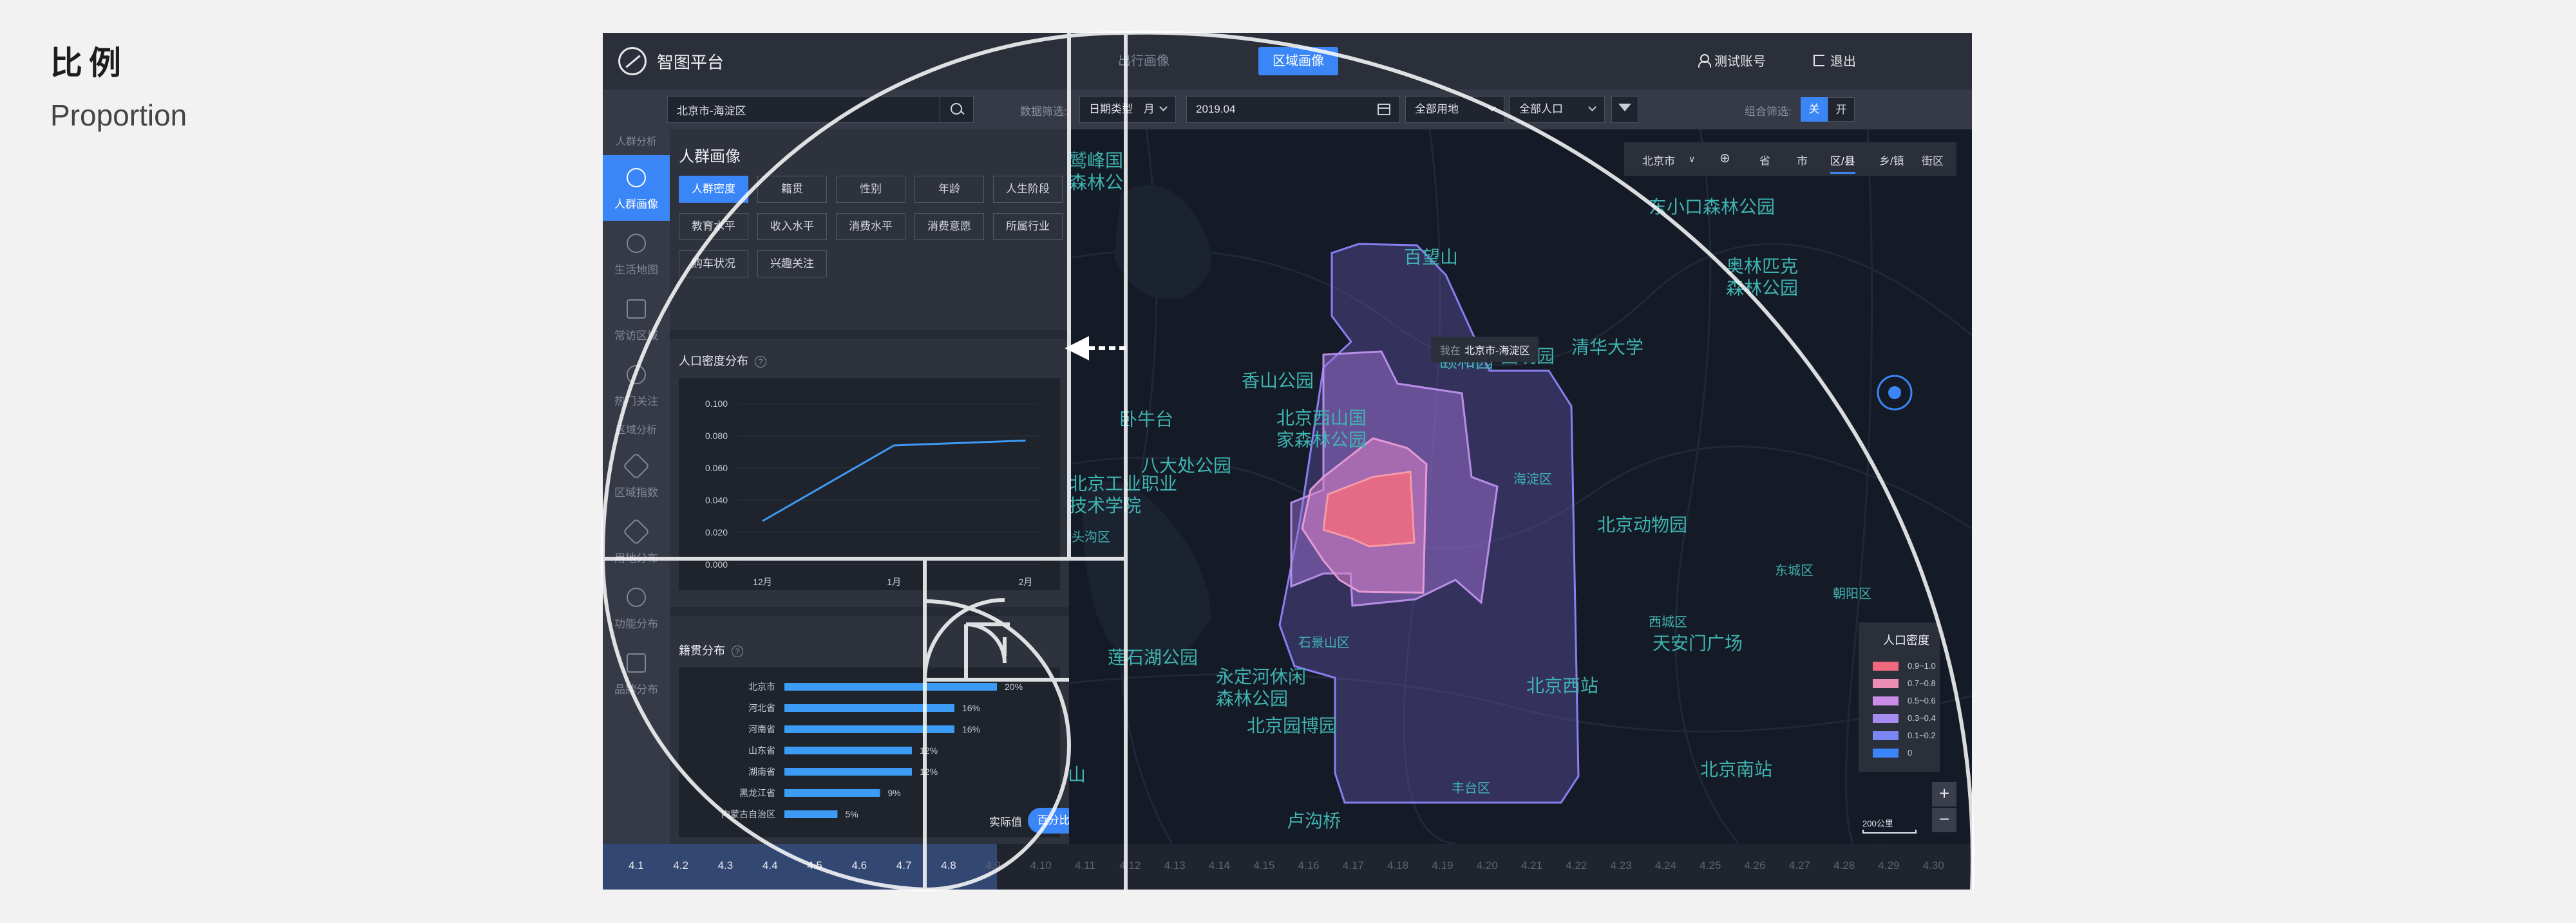 This screenshot has height=923, width=2576. I want to click on nav-item-label: 用地分布, so click(636, 558).